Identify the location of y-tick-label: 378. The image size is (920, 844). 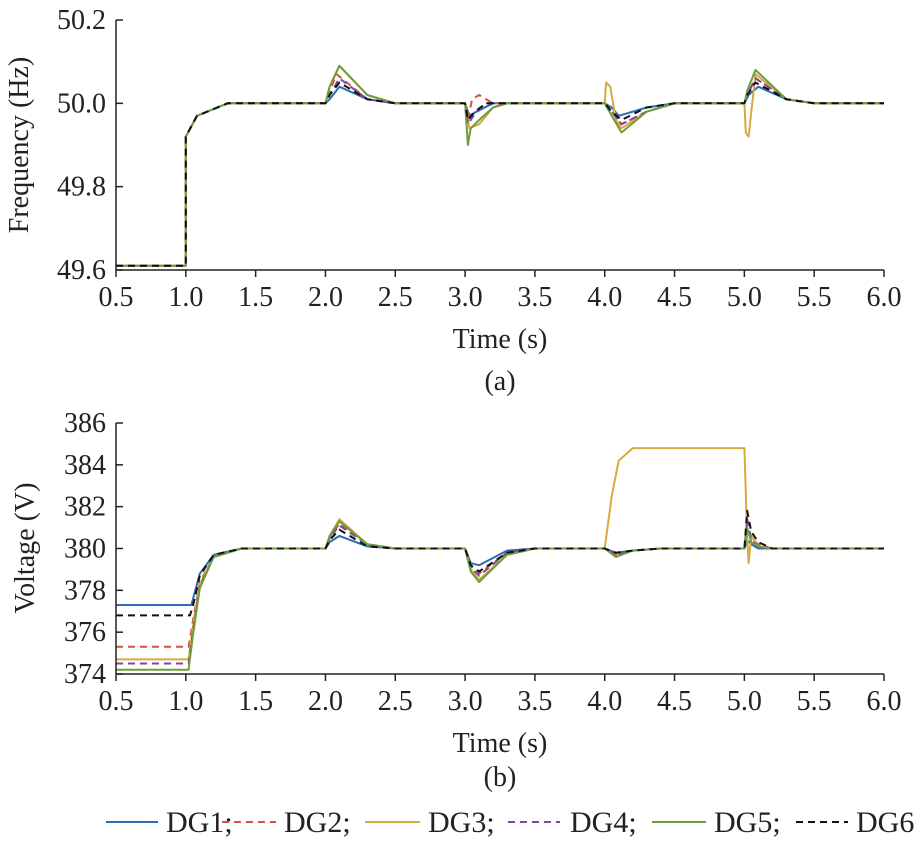
(85, 590).